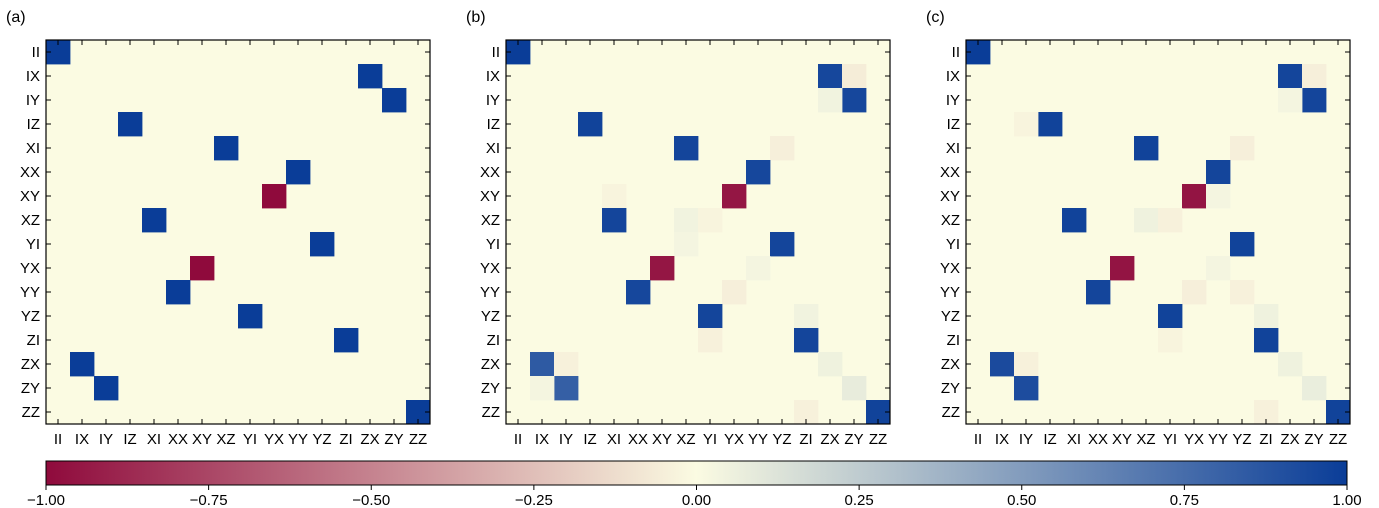 This screenshot has width=1379, height=508. What do you see at coordinates (534, 500) in the screenshot?
I see `colorbar-tick-label: −0.25` at bounding box center [534, 500].